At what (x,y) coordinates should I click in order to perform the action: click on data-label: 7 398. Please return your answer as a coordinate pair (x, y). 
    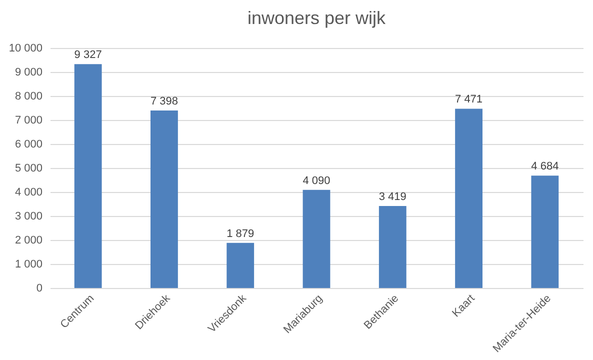
    Looking at the image, I should click on (164, 101).